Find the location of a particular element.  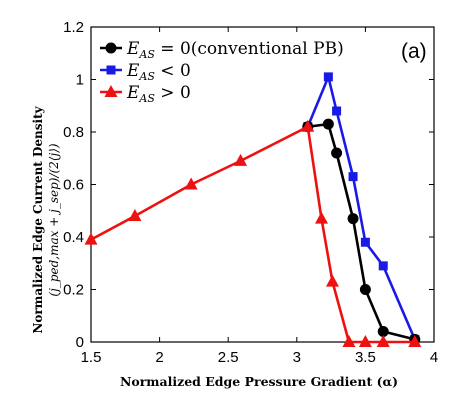

legend-entry: EAS = 0(conventional PB) is located at coordinates (222, 50).